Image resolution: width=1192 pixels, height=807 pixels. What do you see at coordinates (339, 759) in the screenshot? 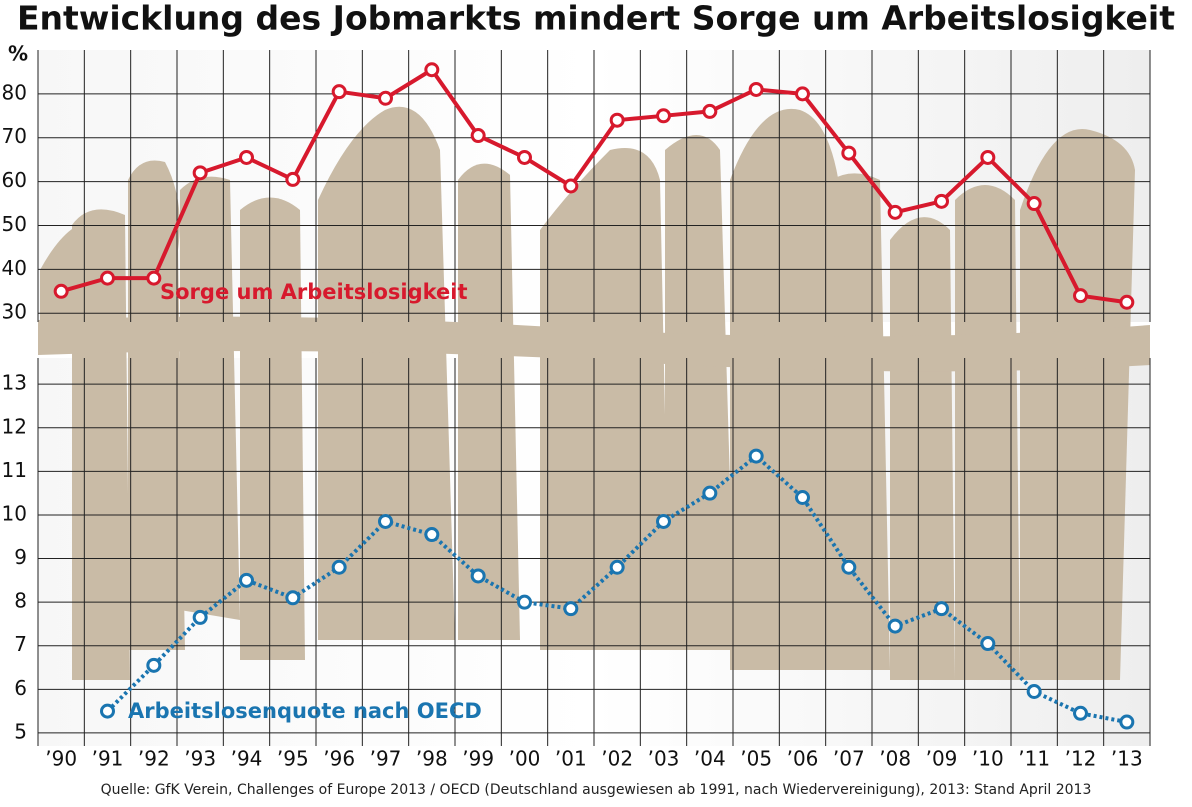
I see `x-tick-label: ’96` at bounding box center [339, 759].